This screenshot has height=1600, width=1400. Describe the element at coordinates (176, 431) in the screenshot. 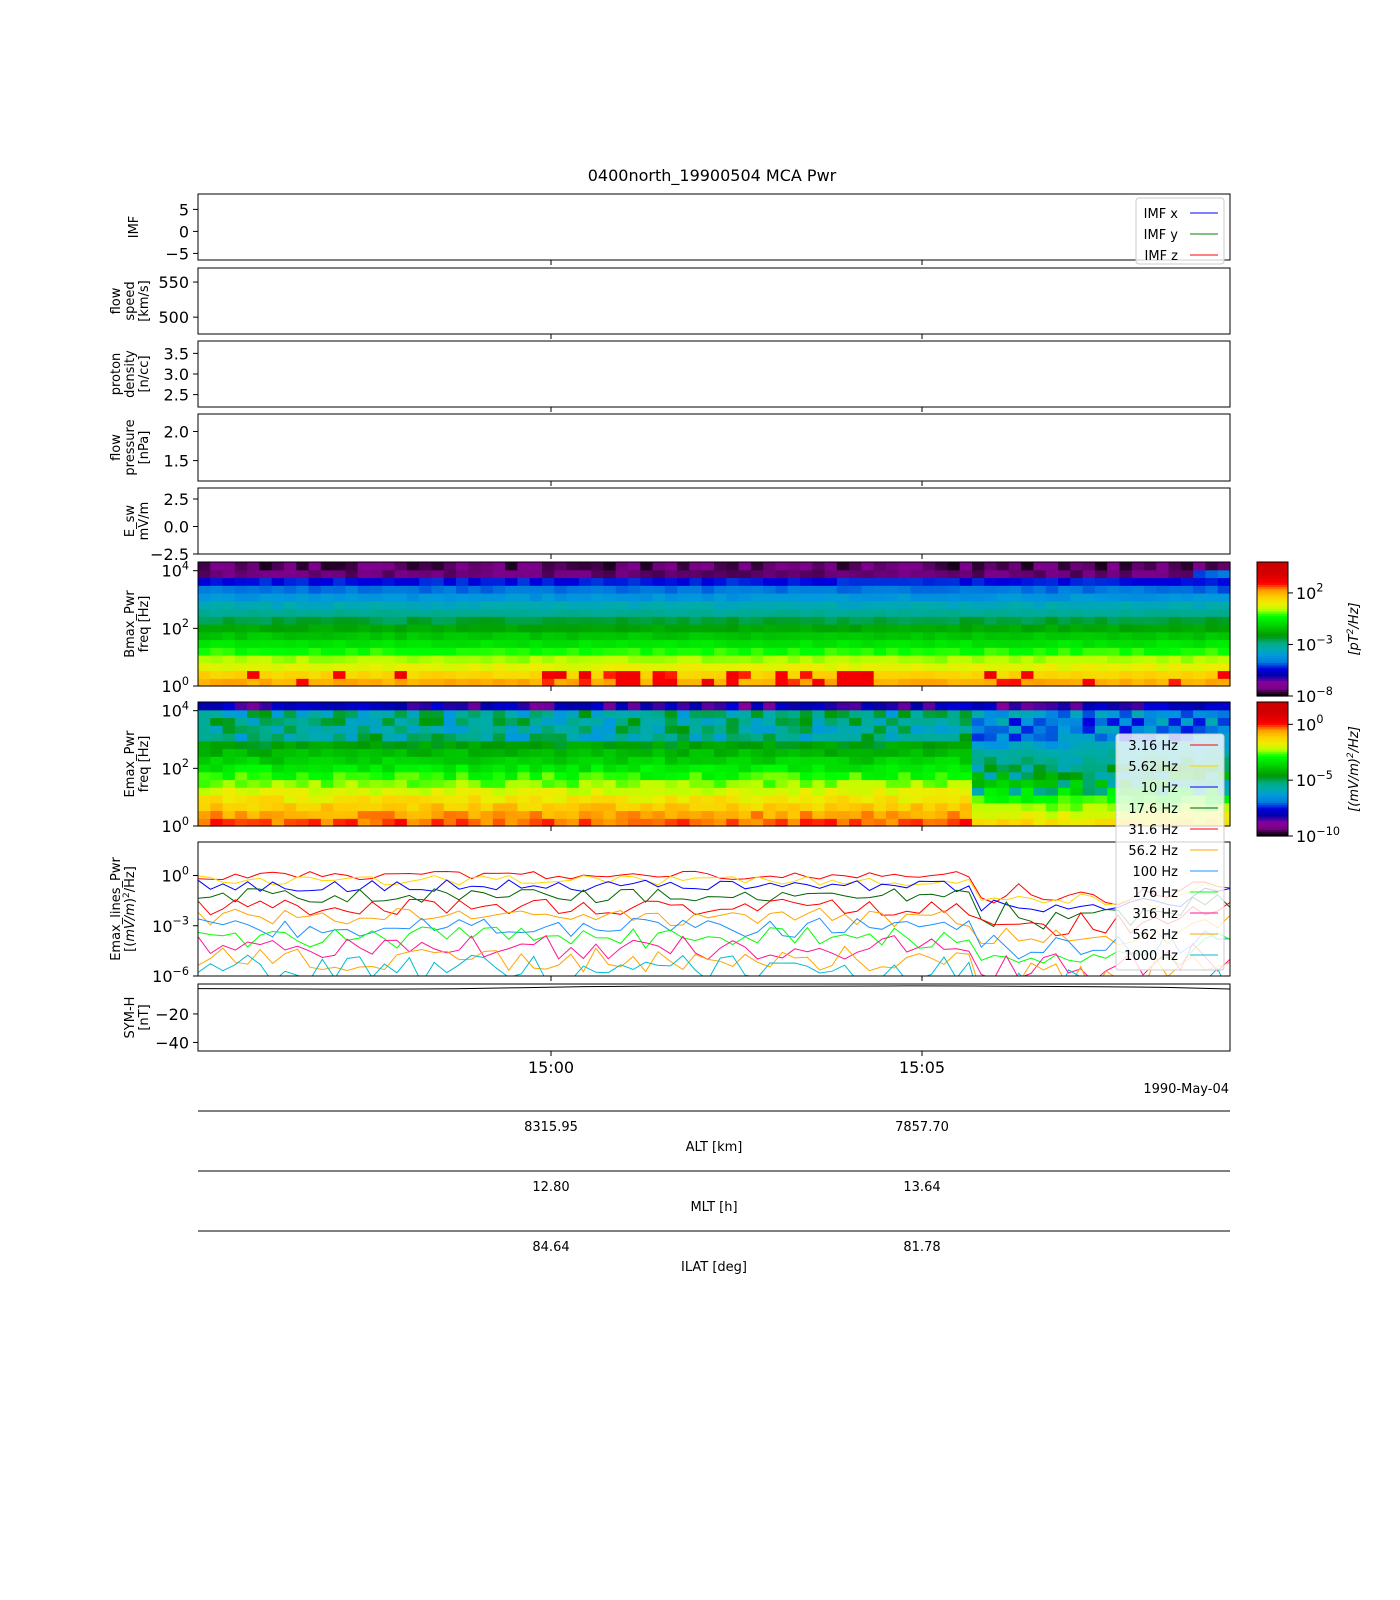

I see `y-tick-label: 2.0` at that location.